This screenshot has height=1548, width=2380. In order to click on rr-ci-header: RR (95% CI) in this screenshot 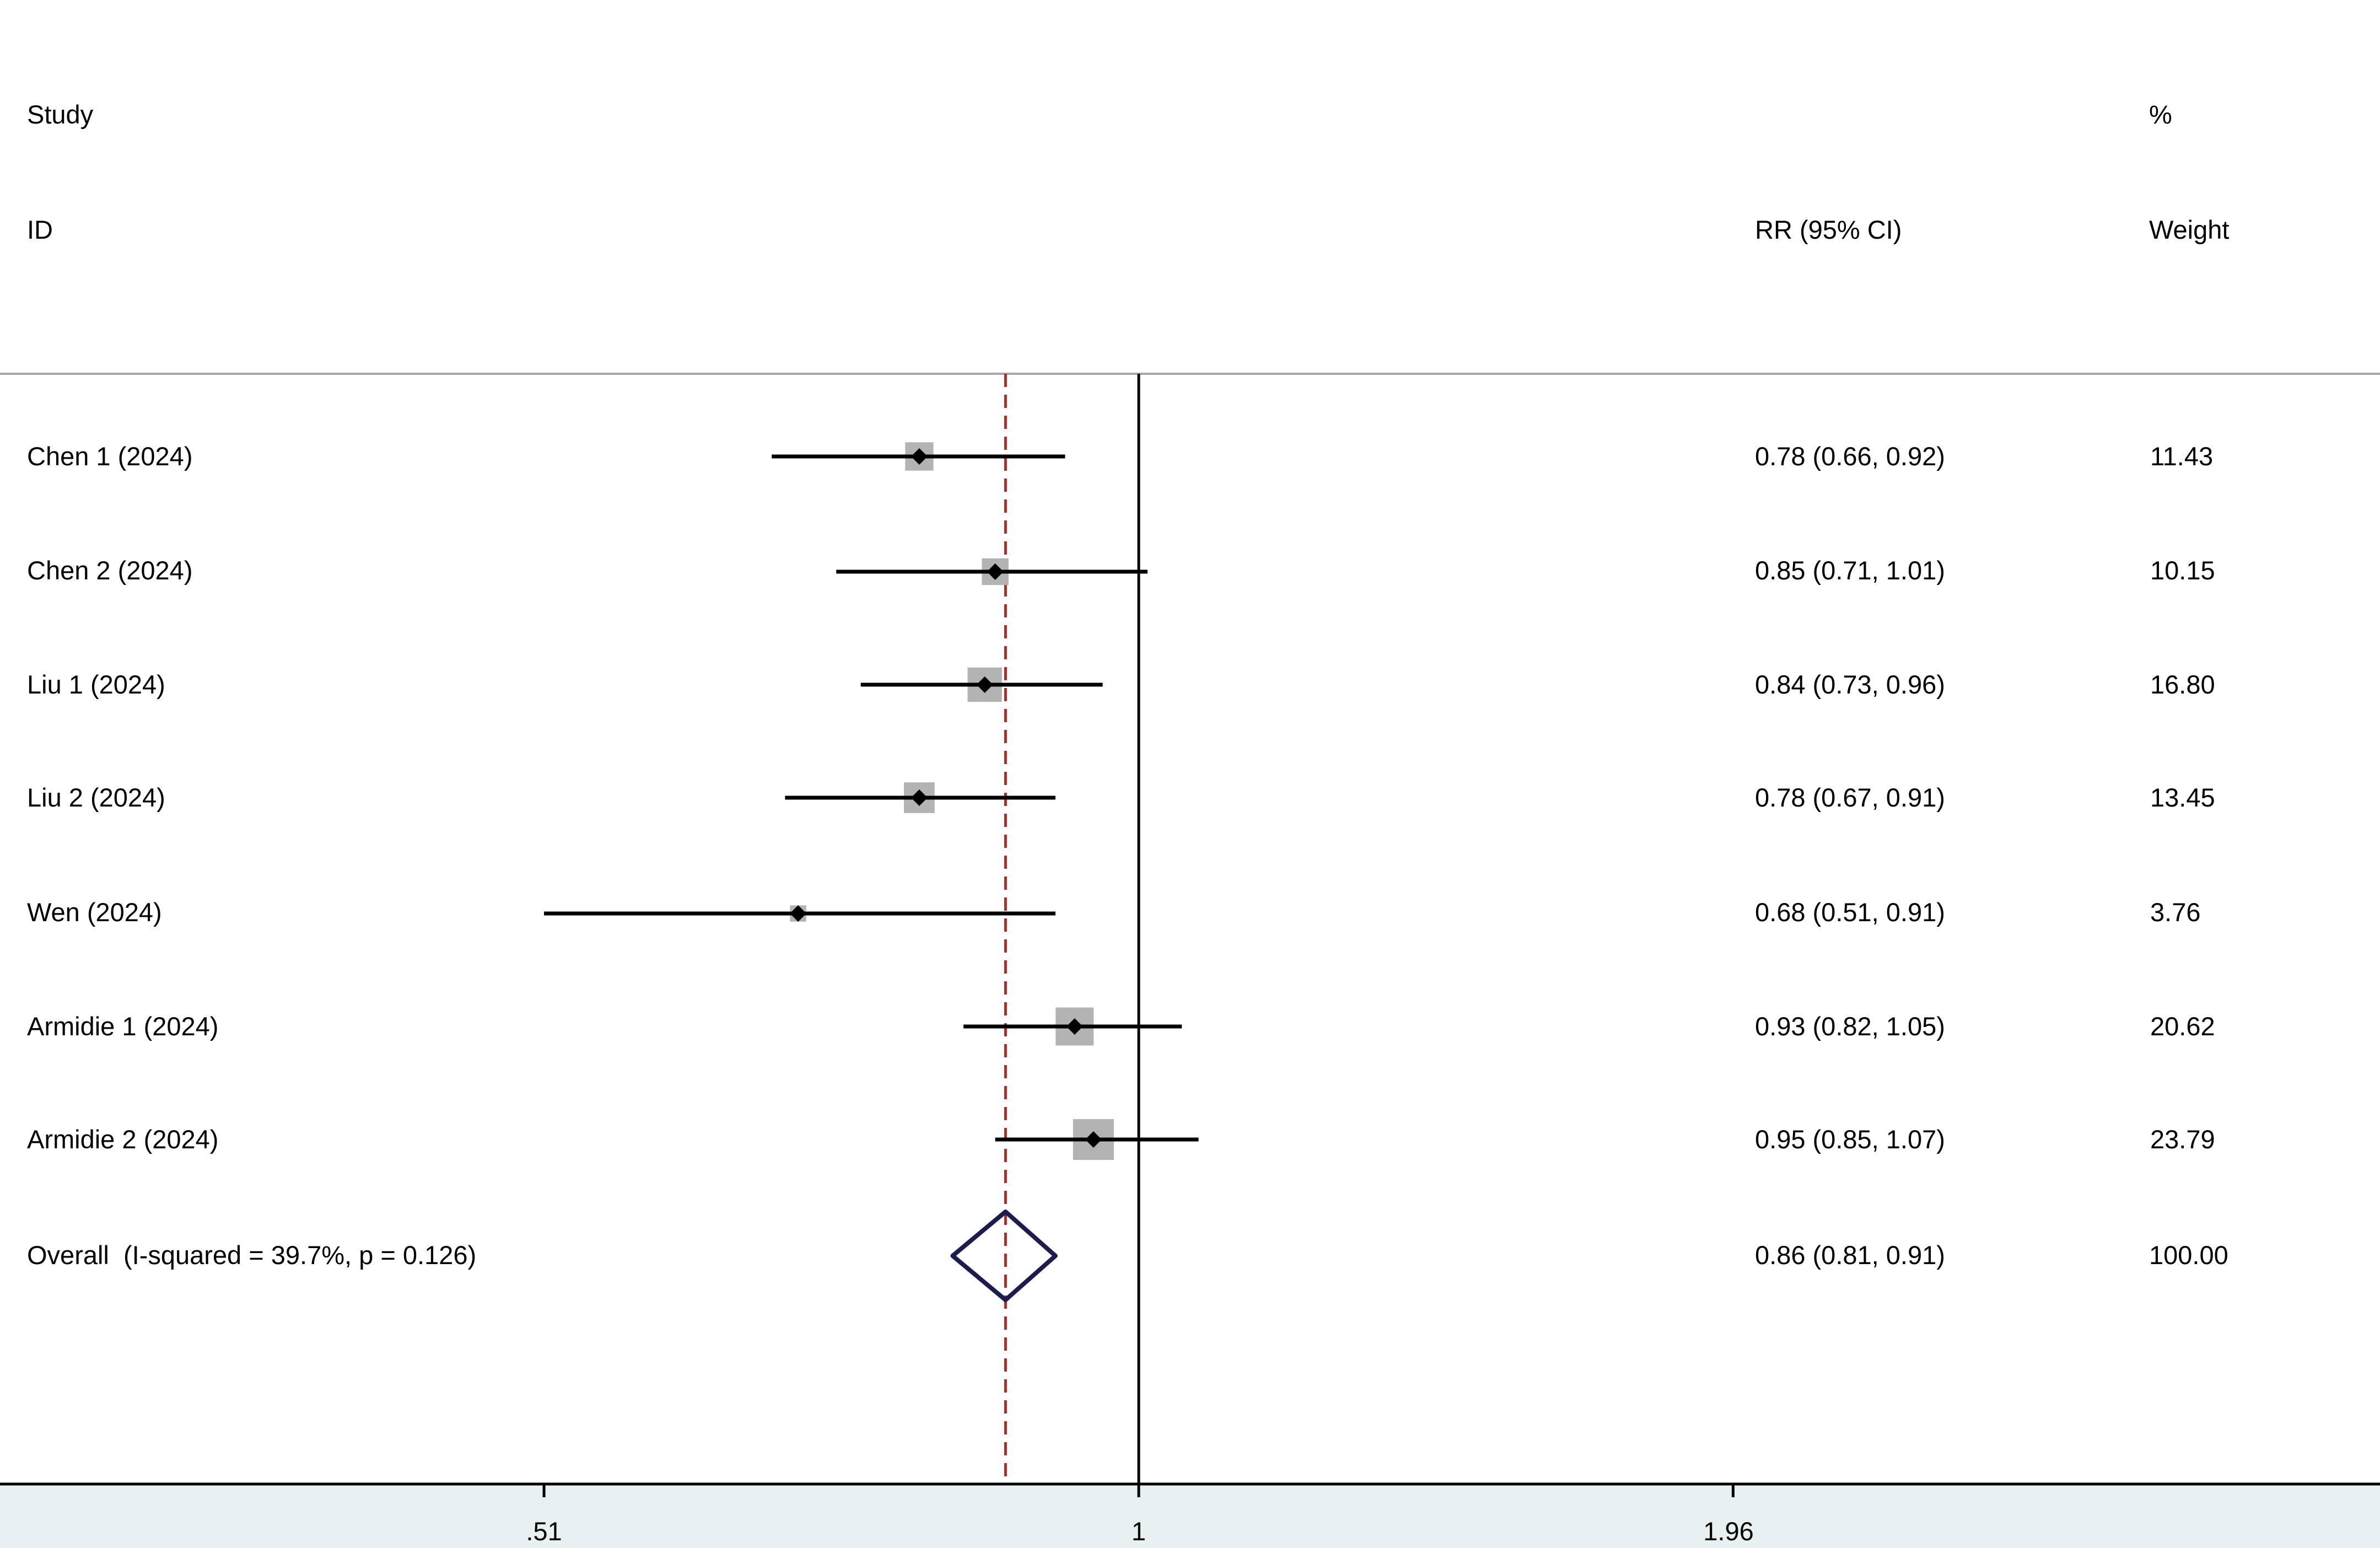, I will do `click(1828, 229)`.